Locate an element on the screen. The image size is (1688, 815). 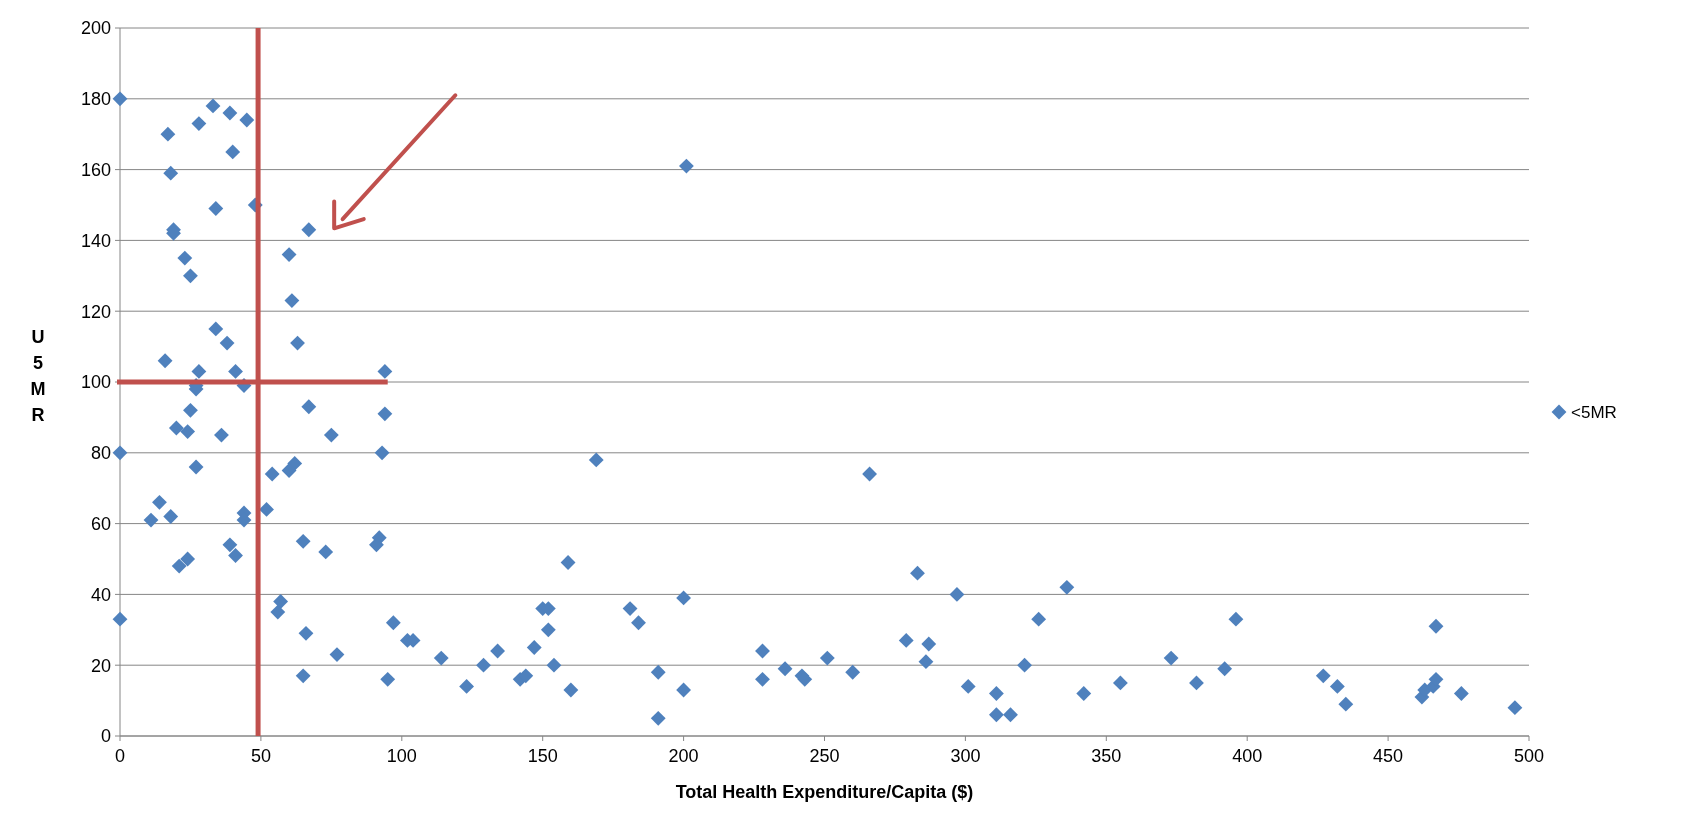
y-tick-label: 0 is located at coordinates (105, 736).